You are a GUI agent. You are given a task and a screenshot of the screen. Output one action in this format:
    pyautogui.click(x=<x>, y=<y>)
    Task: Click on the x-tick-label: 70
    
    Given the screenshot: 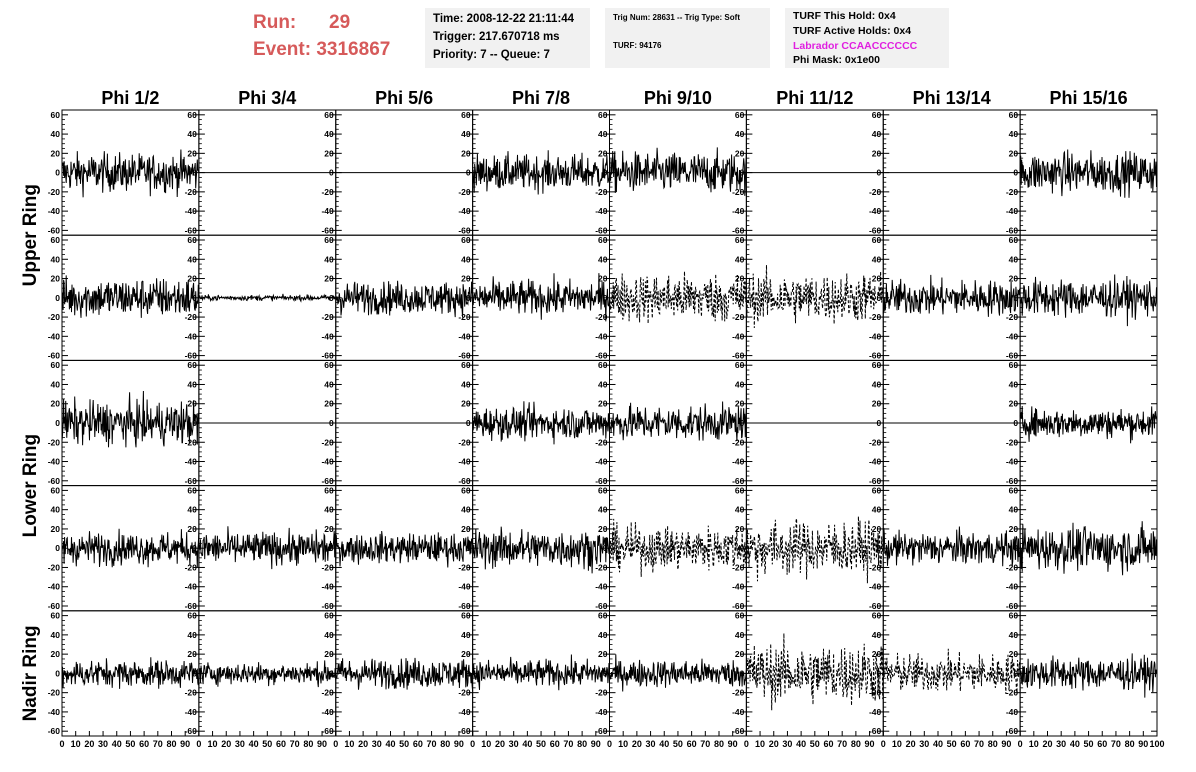 What is the action you would take?
    pyautogui.click(x=705, y=744)
    